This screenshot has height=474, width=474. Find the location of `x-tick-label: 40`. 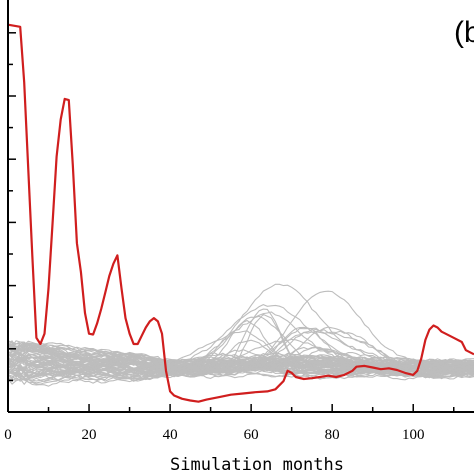

x-tick-label: 40 is located at coordinates (170, 435).